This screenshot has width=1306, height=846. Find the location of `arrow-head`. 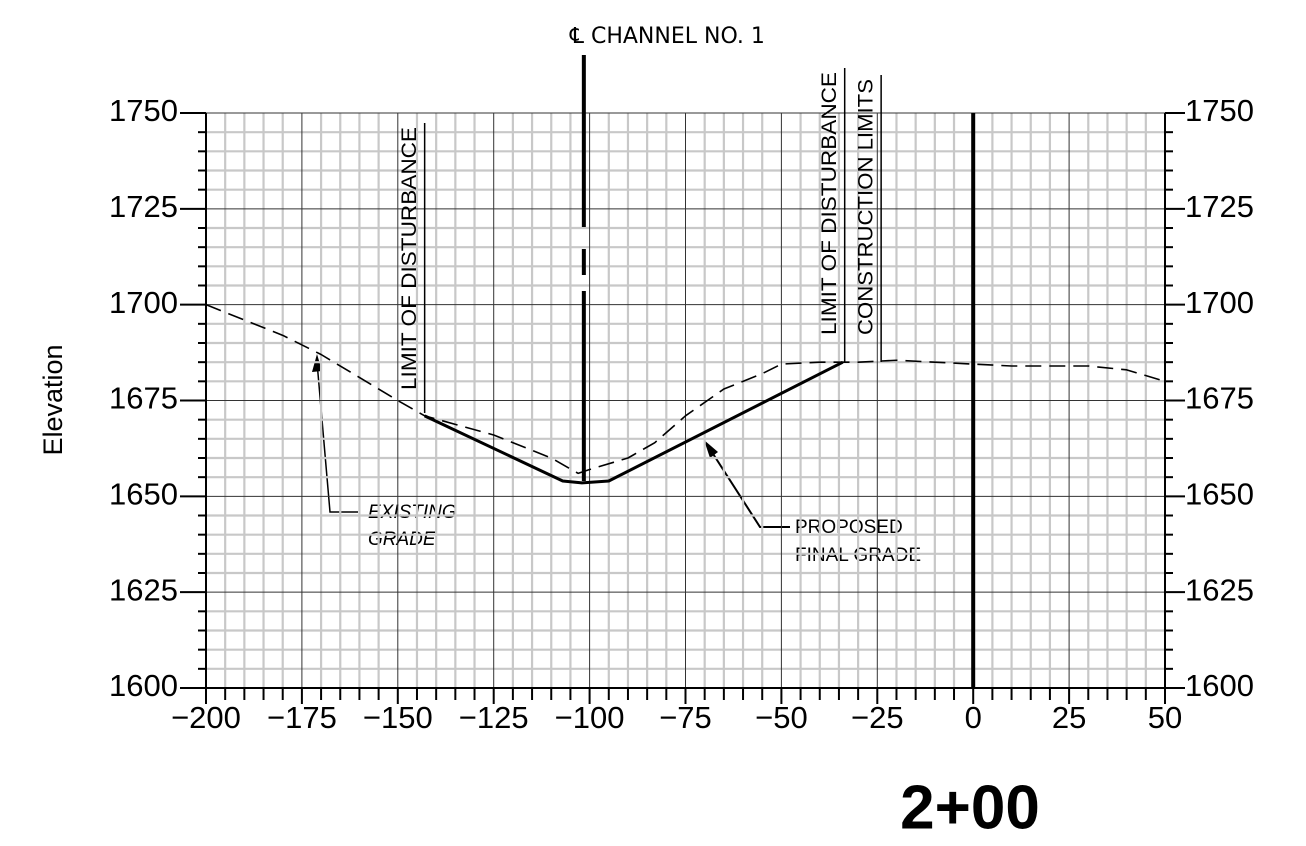

arrow-head is located at coordinates (711, 449).